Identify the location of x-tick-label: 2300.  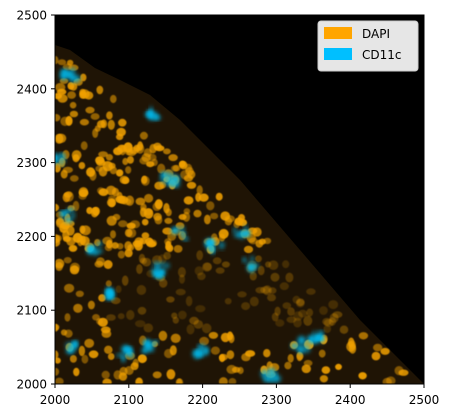
(276, 400).